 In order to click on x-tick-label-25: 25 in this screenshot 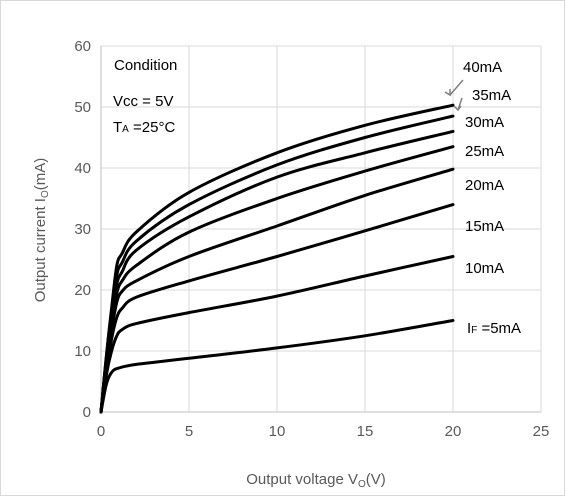, I will do `click(541, 431)`.